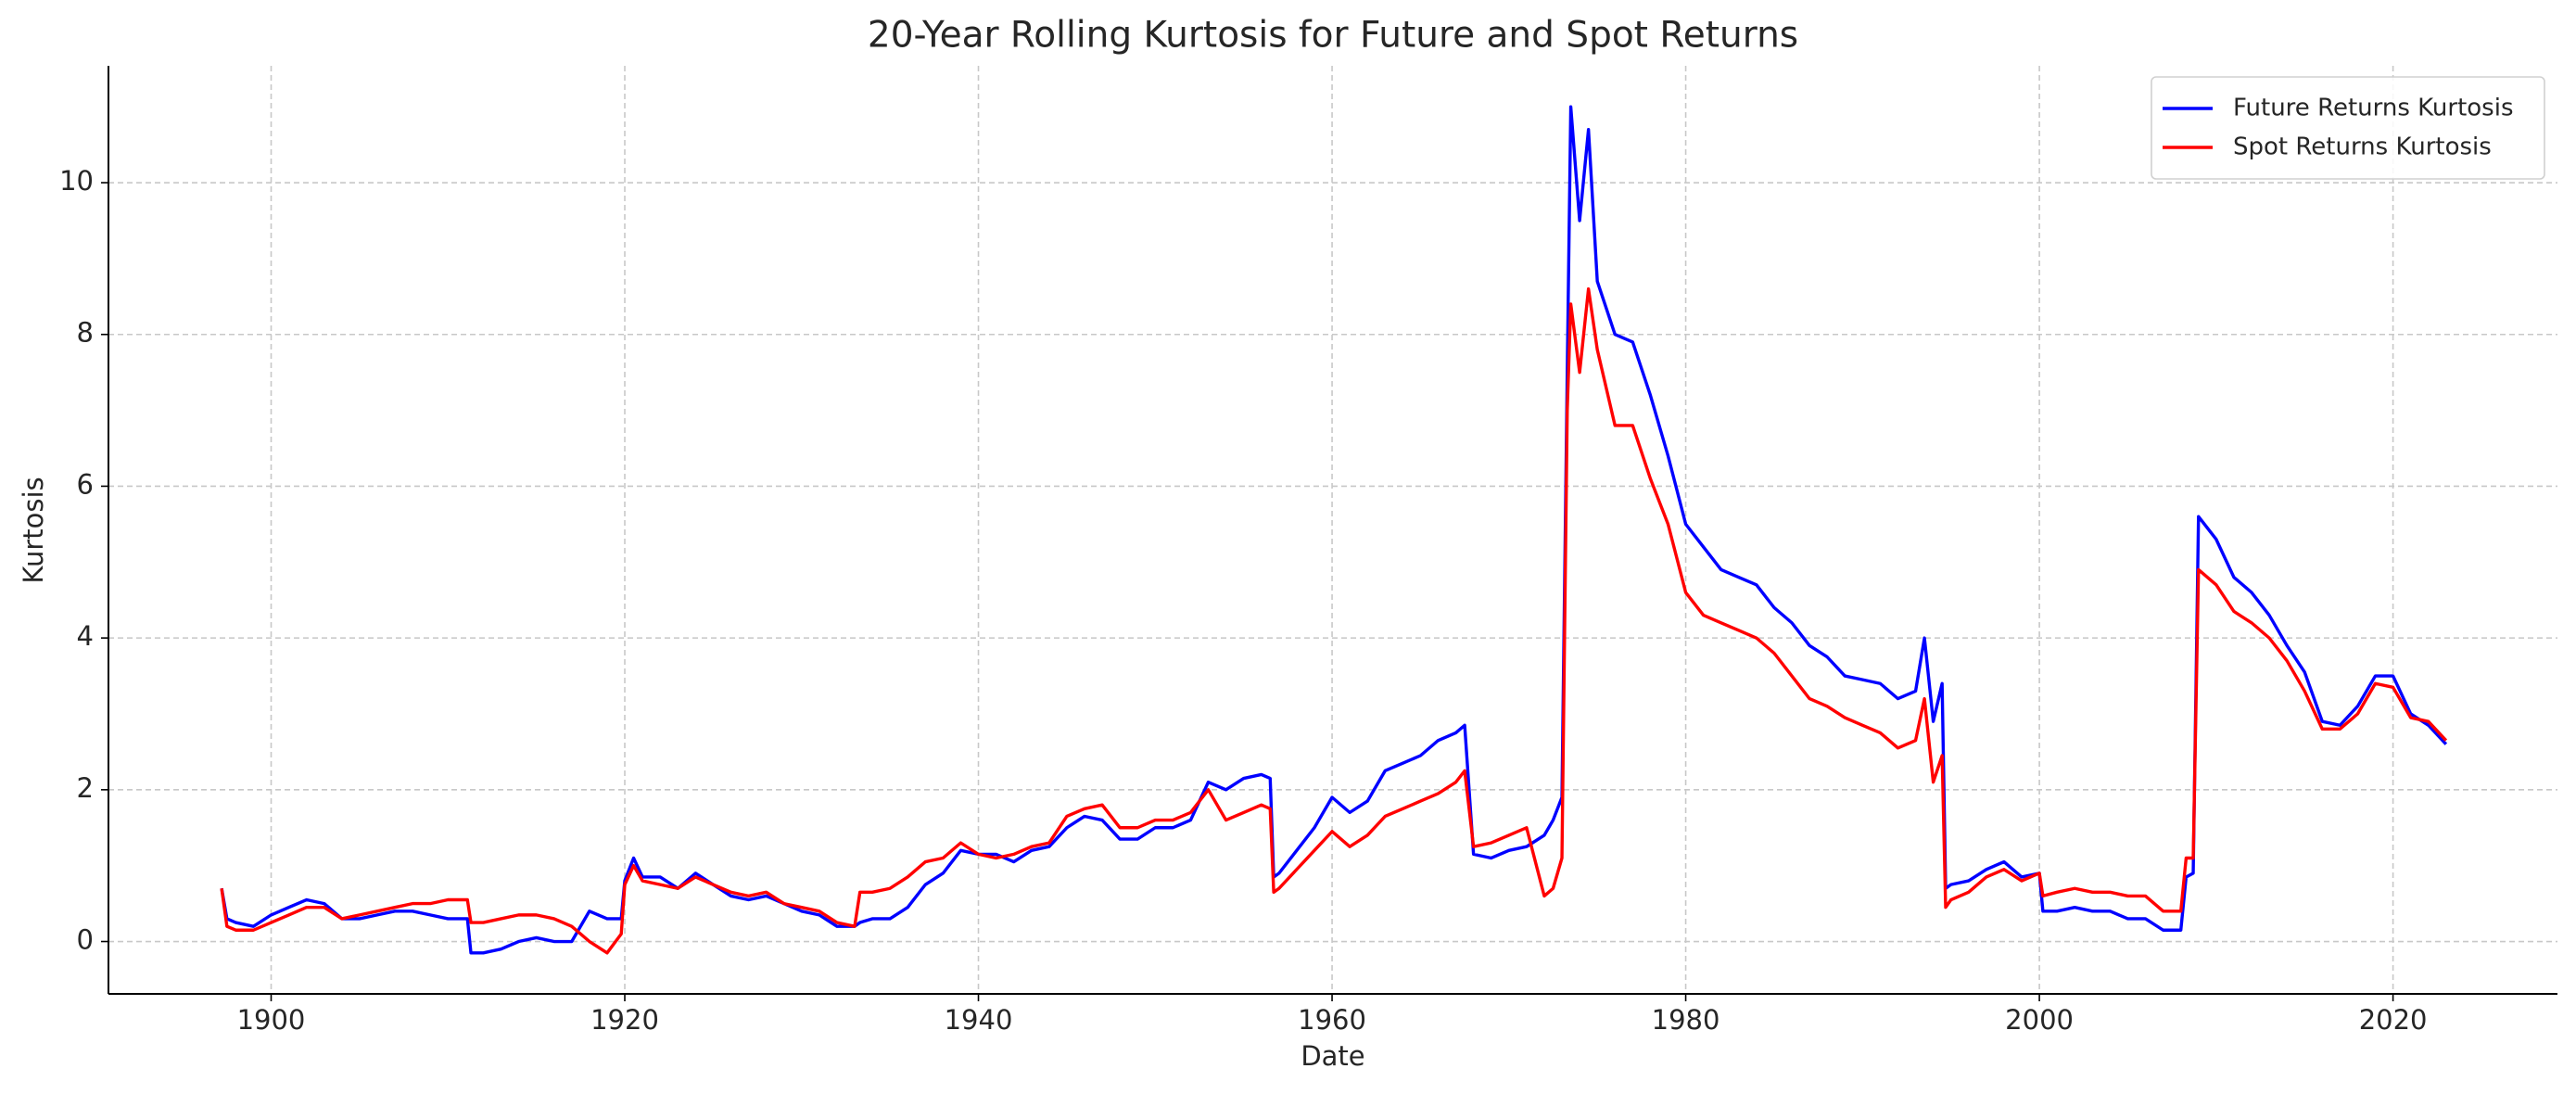 This screenshot has width=2576, height=1094. Describe the element at coordinates (2040, 1020) in the screenshot. I see `x-tick-label: 2000` at that location.